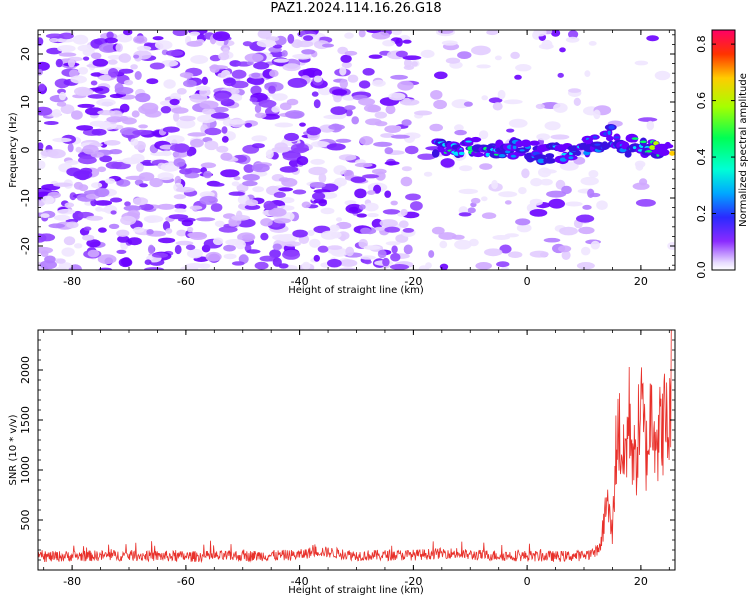 The height and width of the screenshot is (600, 750). What do you see at coordinates (186, 281) in the screenshot?
I see `x-tick-label: -60` at bounding box center [186, 281].